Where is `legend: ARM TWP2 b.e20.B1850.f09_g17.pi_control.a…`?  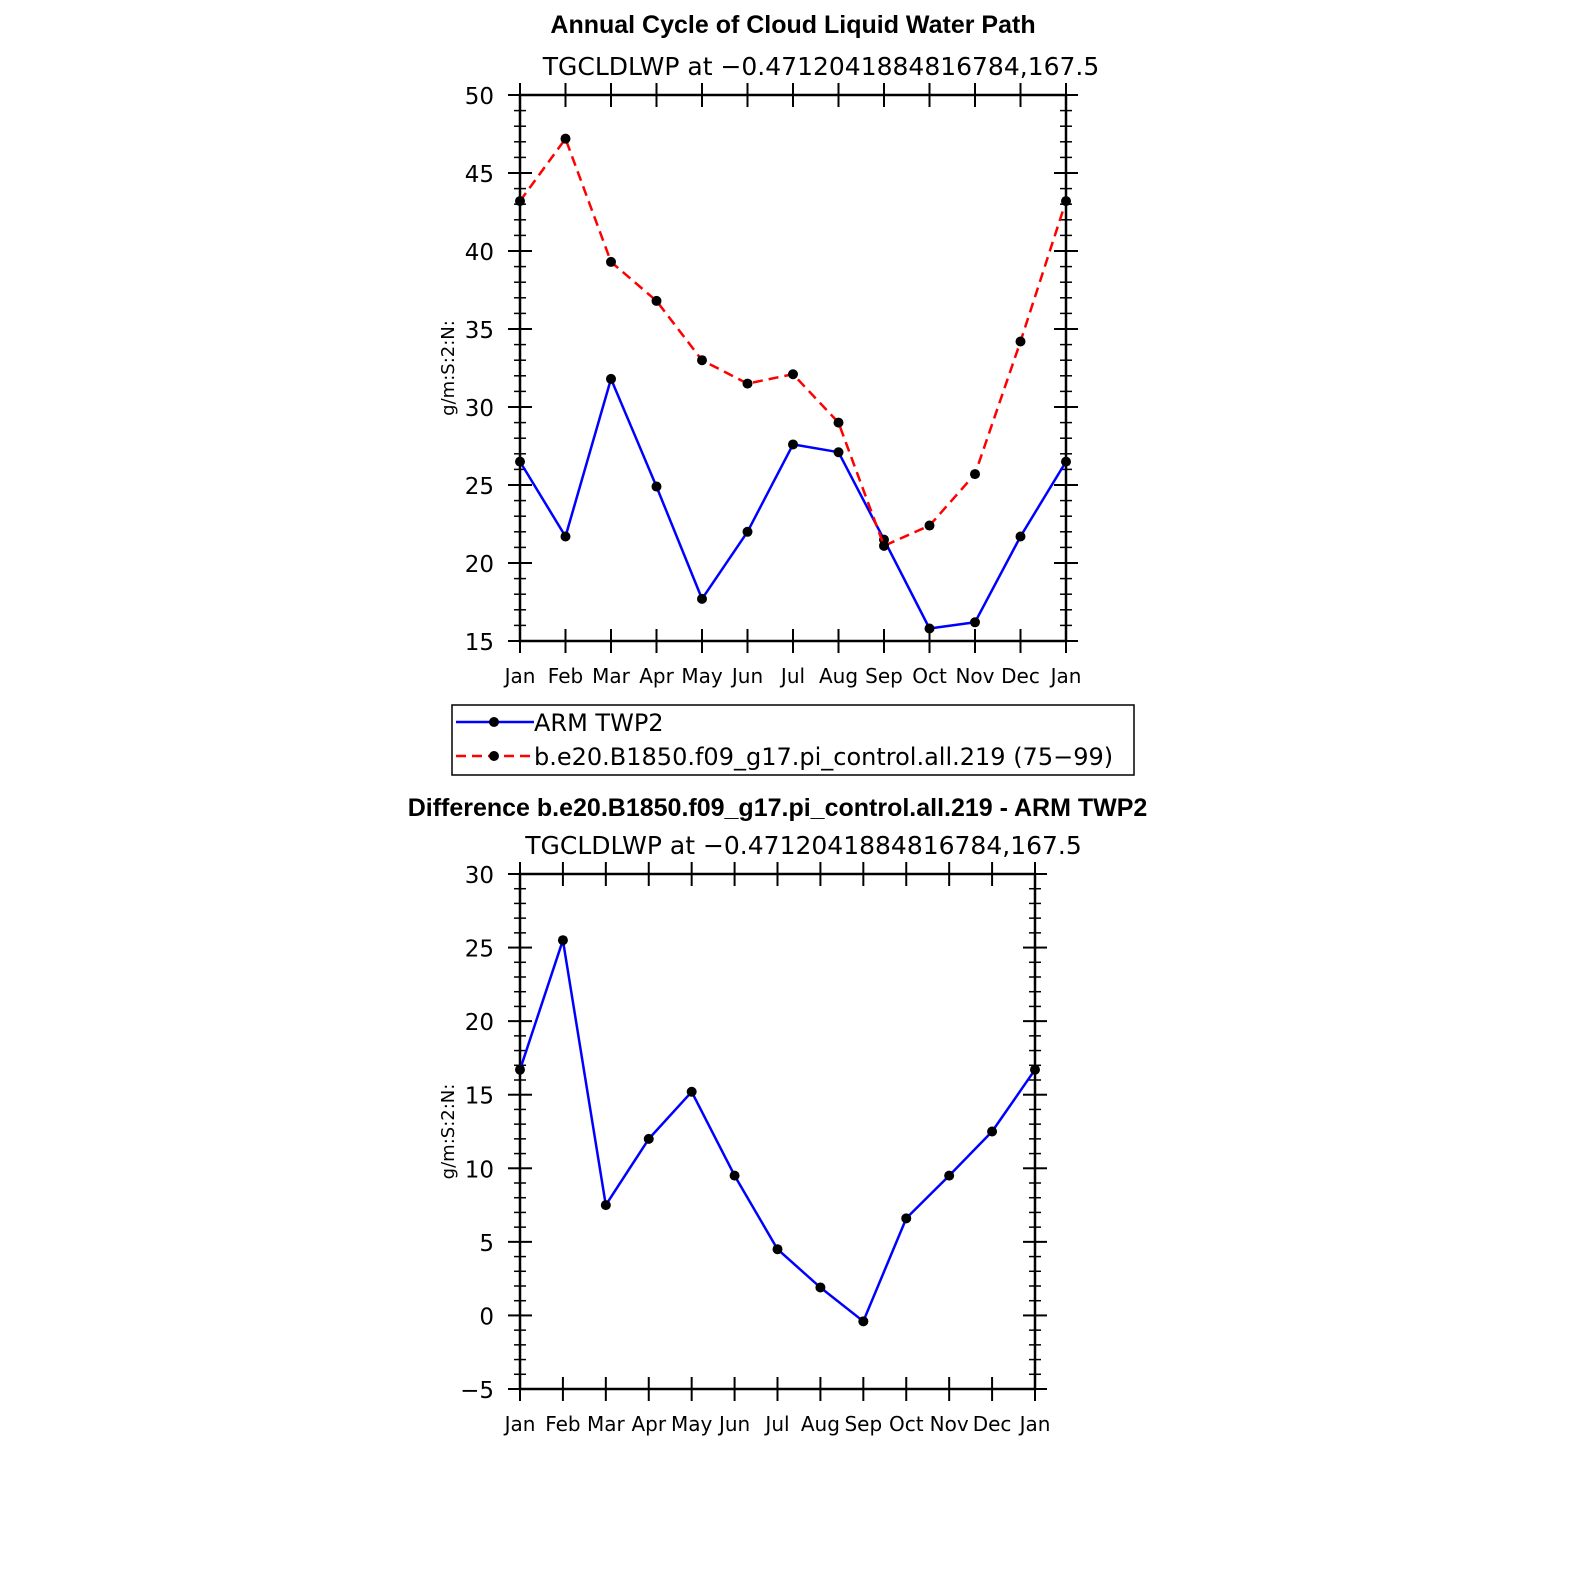
legend: ARM TWP2 b.e20.B1850.f09_g17.pi_control.a… is located at coordinates (793, 740).